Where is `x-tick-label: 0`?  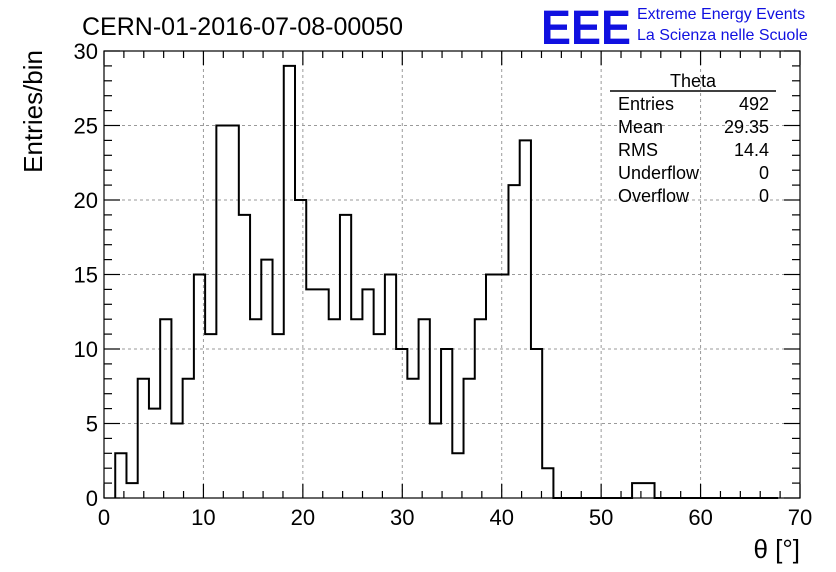
x-tick-label: 0 is located at coordinates (104, 517).